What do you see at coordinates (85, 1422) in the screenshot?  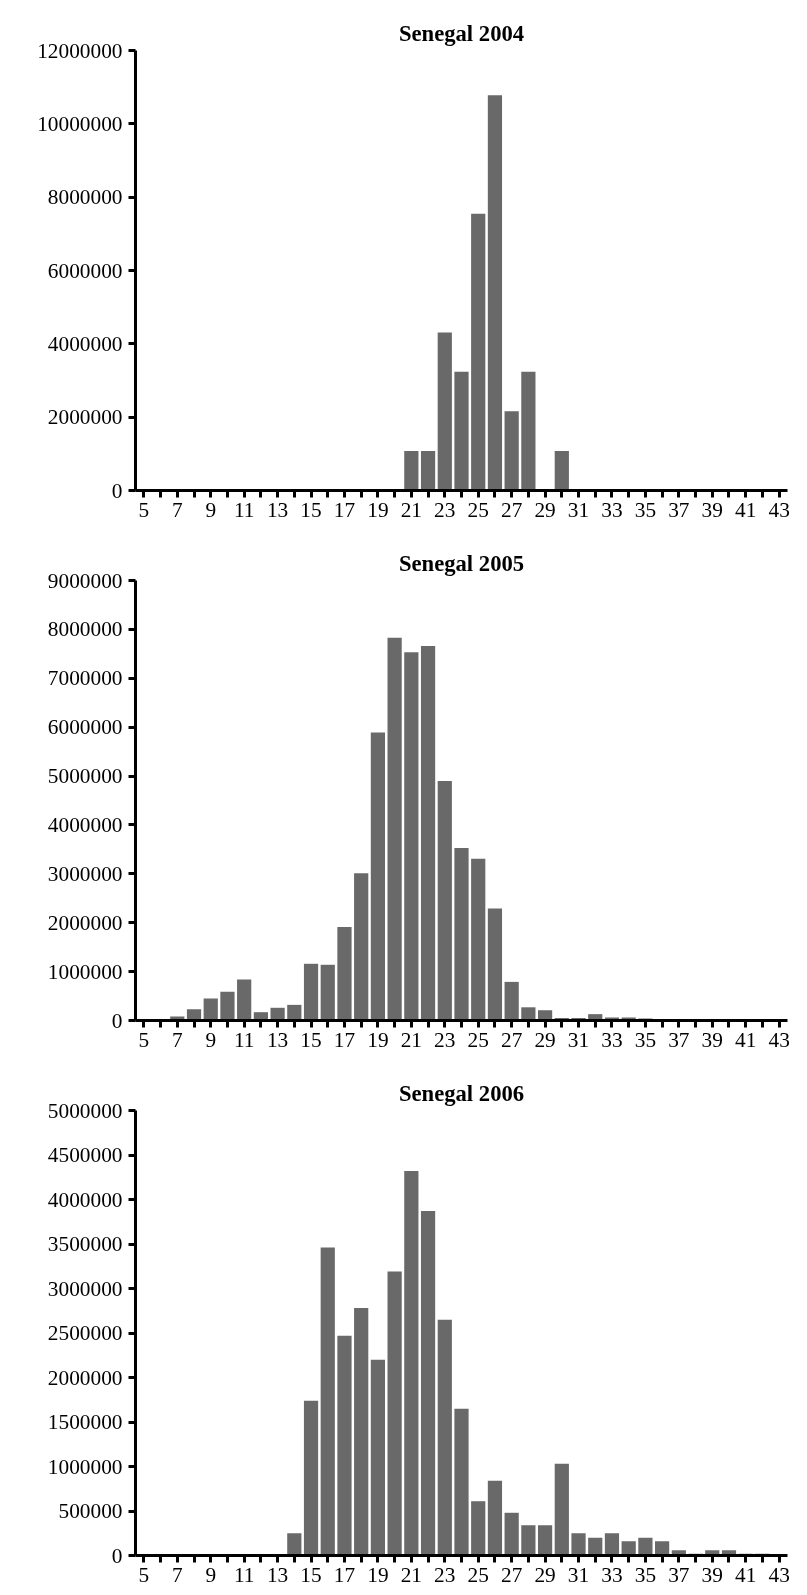 I see `y-tick-label: 1500000` at bounding box center [85, 1422].